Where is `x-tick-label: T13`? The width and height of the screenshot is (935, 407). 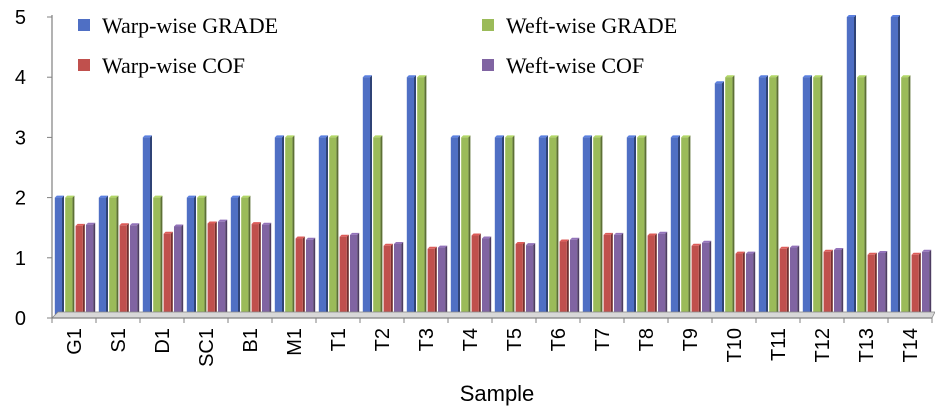 x-tick-label: T13 is located at coordinates (867, 345).